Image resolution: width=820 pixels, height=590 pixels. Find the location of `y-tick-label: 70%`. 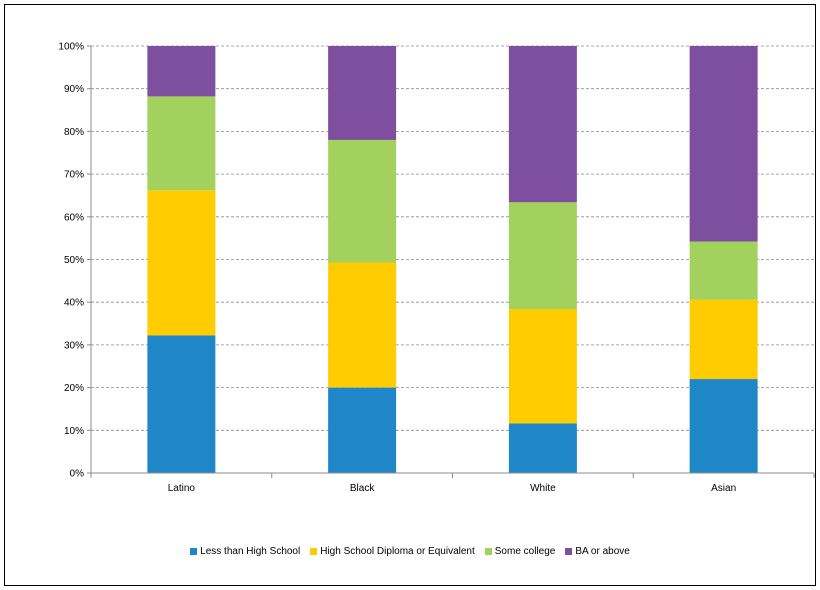

y-tick-label: 70% is located at coordinates (74, 175).